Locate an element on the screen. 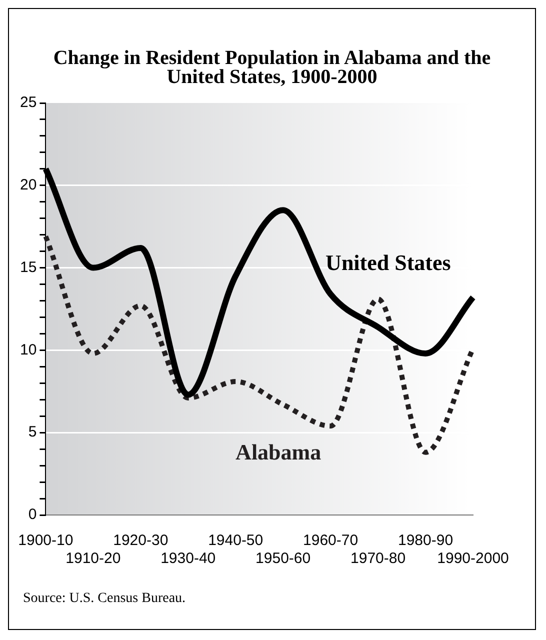 This screenshot has height=640, width=546. x-tick-label: 1910-20 is located at coordinates (93, 559).